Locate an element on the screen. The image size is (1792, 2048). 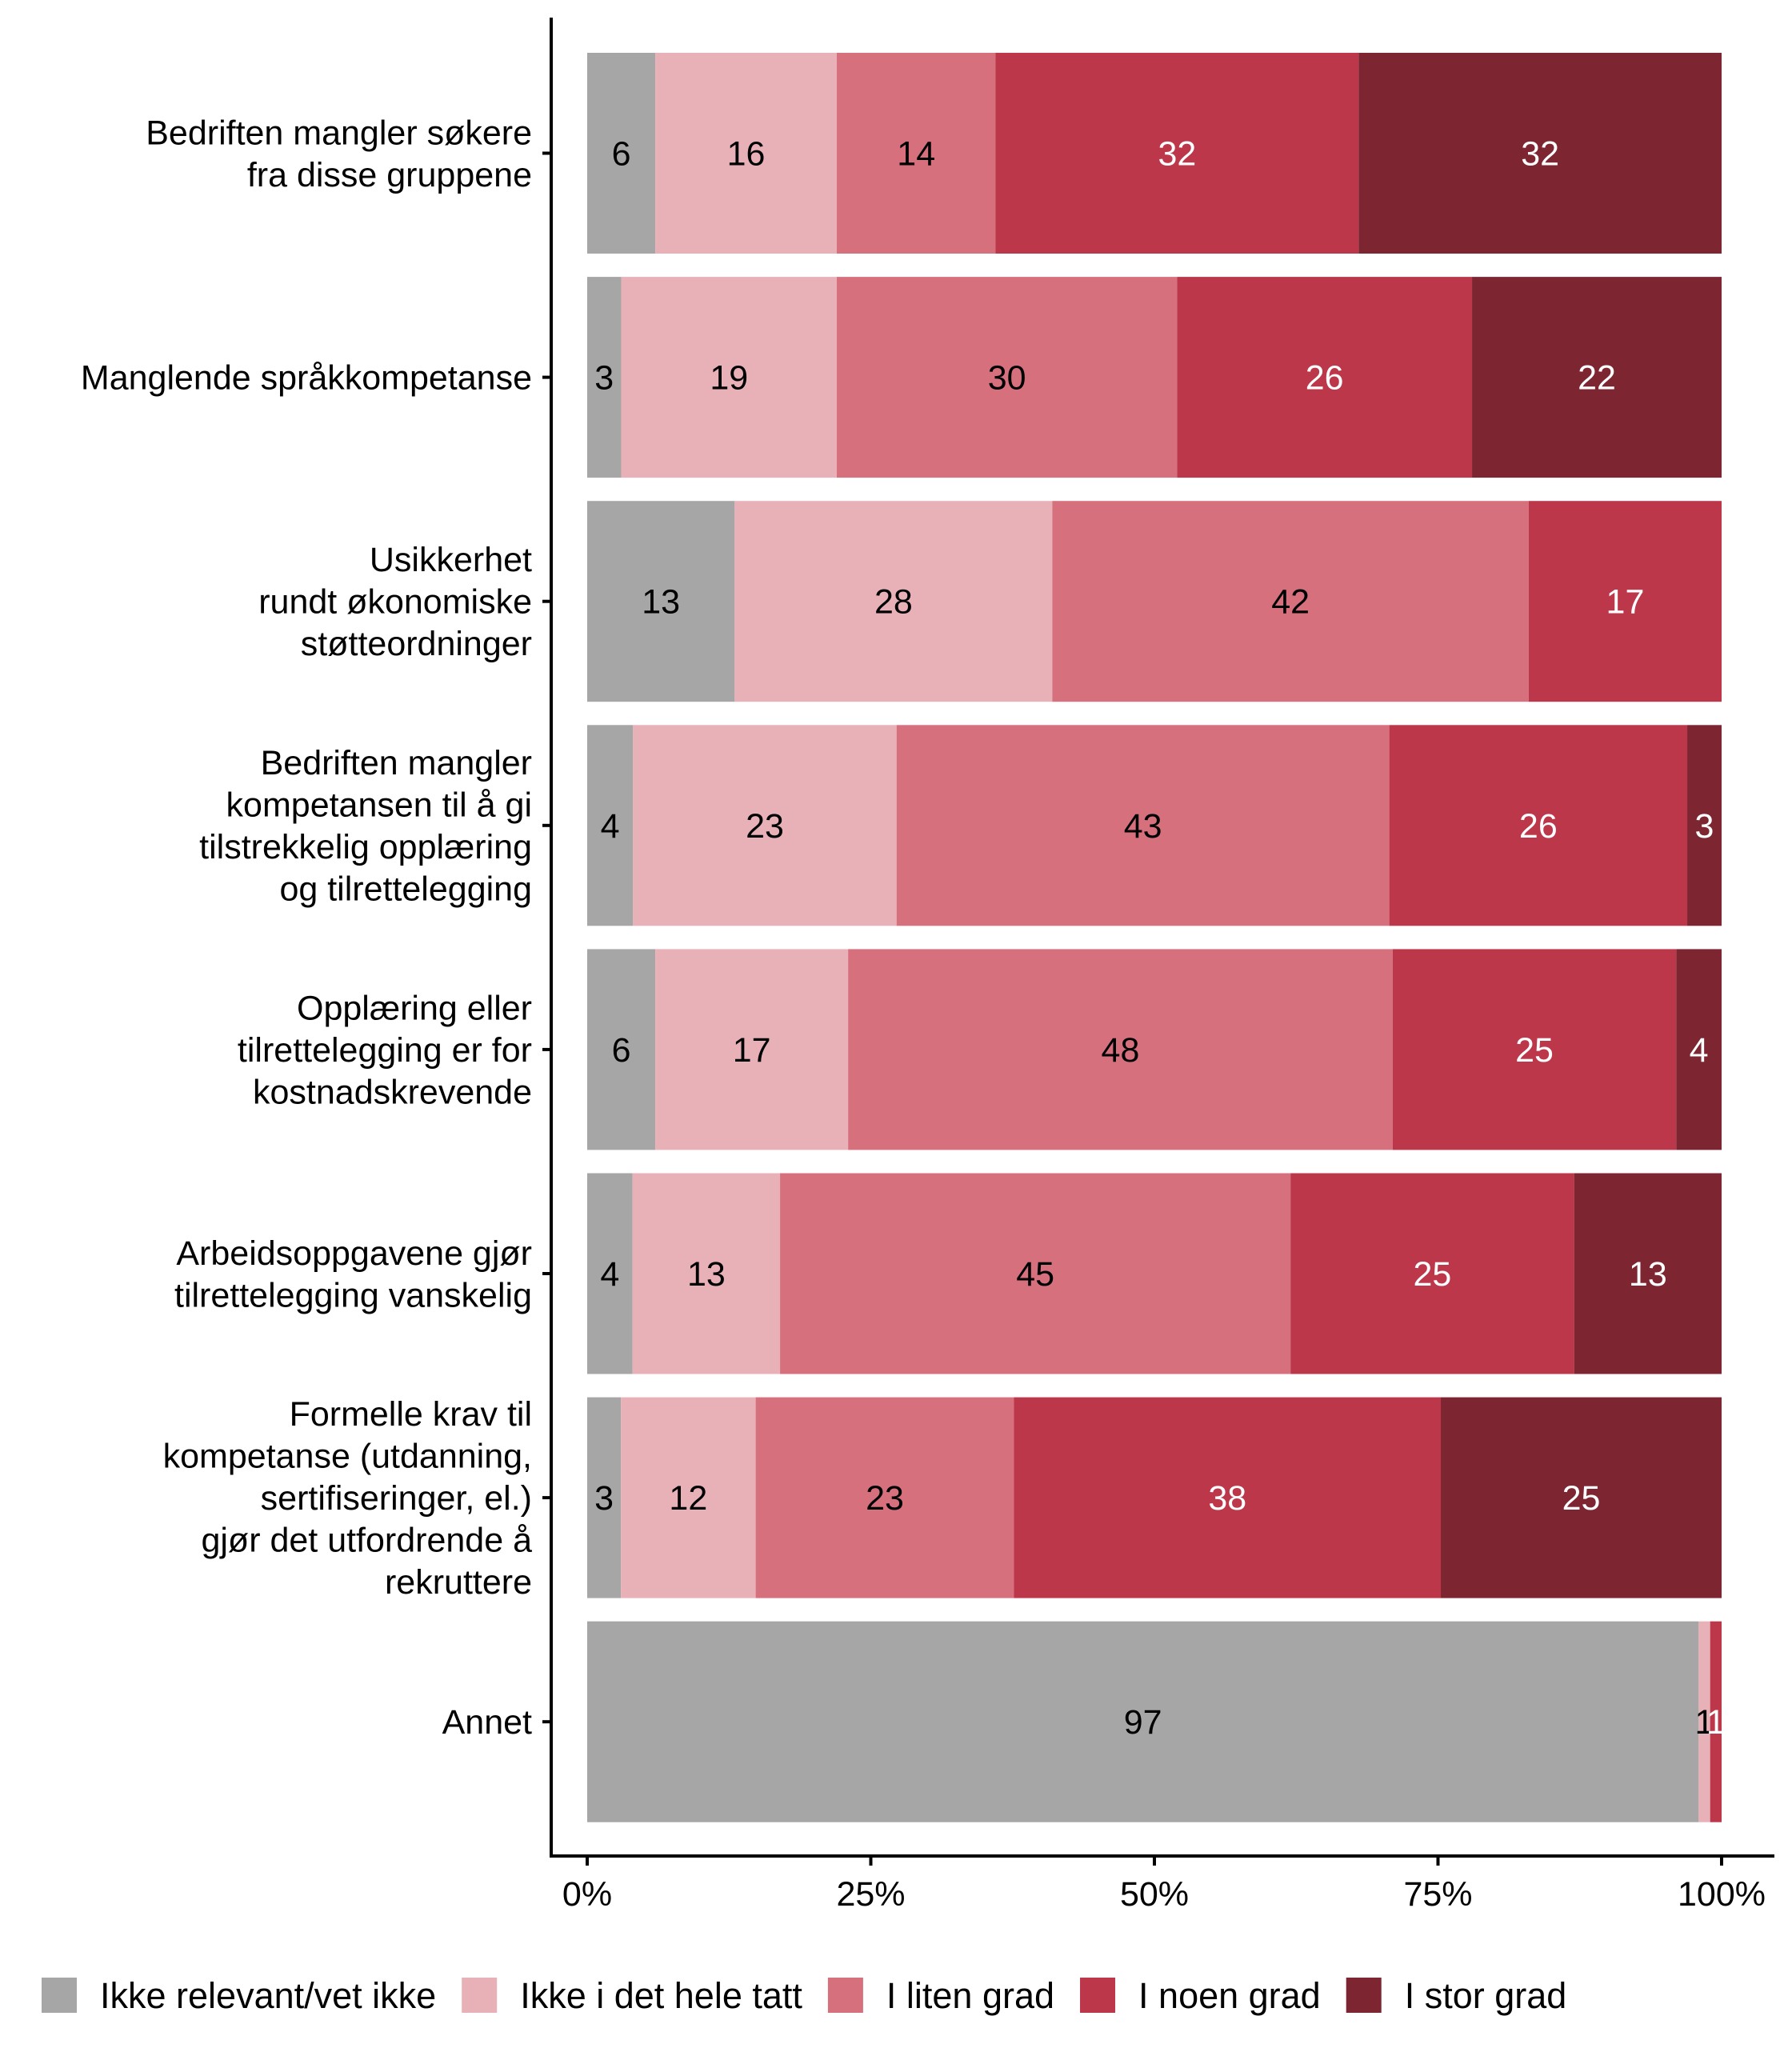
legend-label: I liten grad is located at coordinates (970, 1995).